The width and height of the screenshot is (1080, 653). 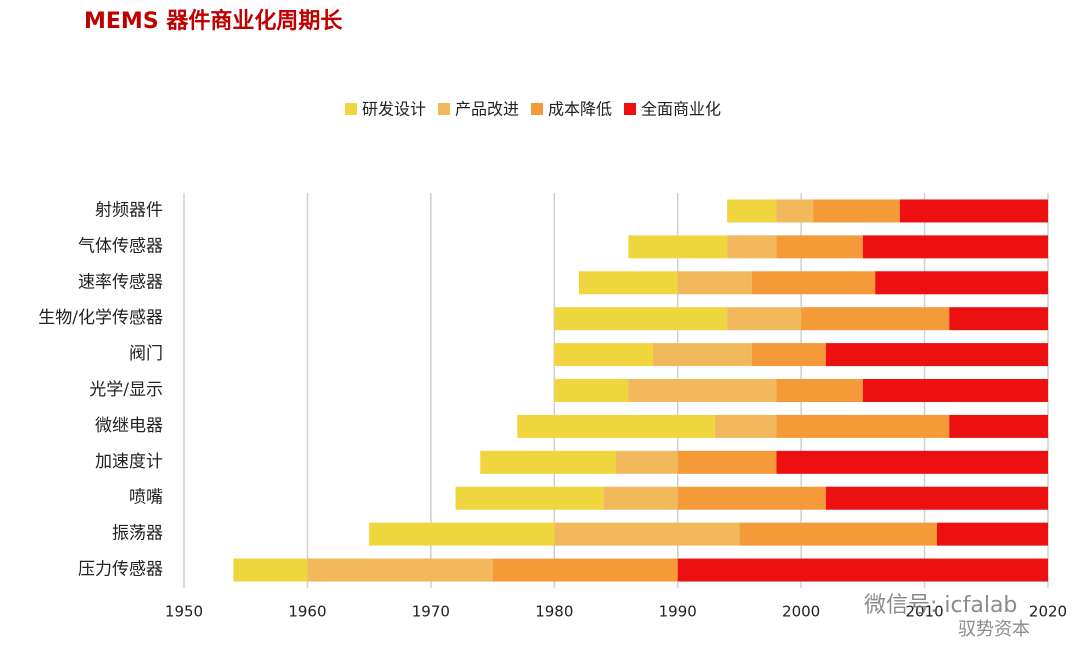 I want to click on category-label: 射频器件, so click(x=129, y=210).